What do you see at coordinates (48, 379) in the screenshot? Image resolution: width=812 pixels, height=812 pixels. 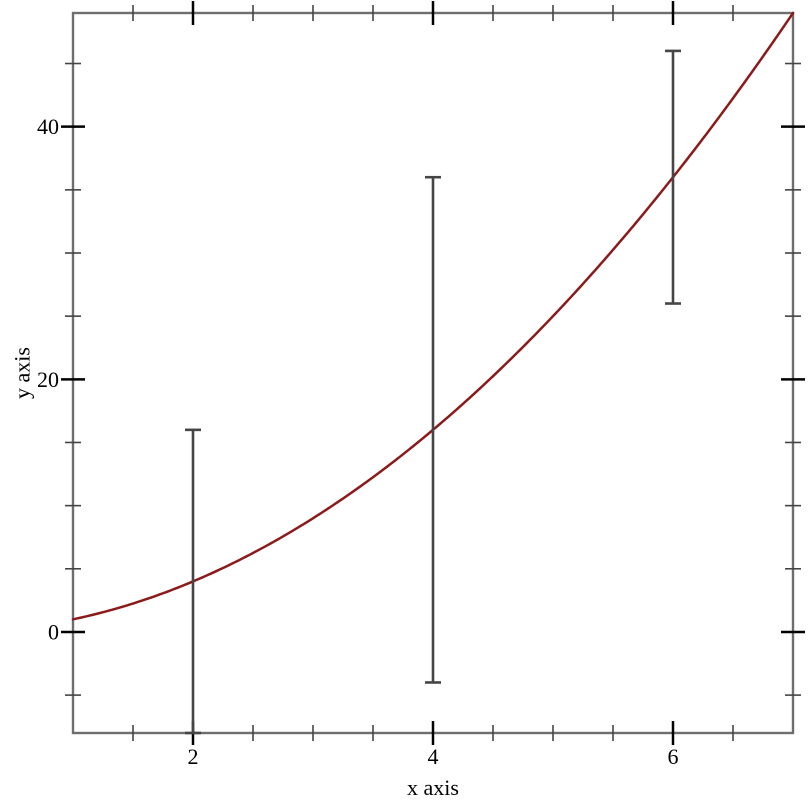 I see `y-tick-label: 20` at bounding box center [48, 379].